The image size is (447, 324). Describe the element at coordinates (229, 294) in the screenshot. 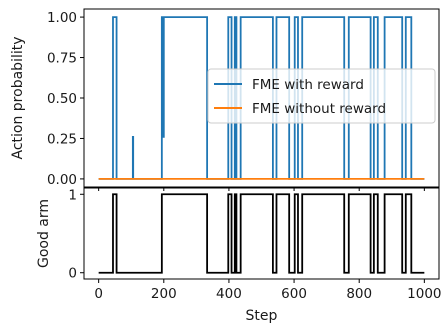

I see `panel-1-x-tick-label-2: 400` at that location.